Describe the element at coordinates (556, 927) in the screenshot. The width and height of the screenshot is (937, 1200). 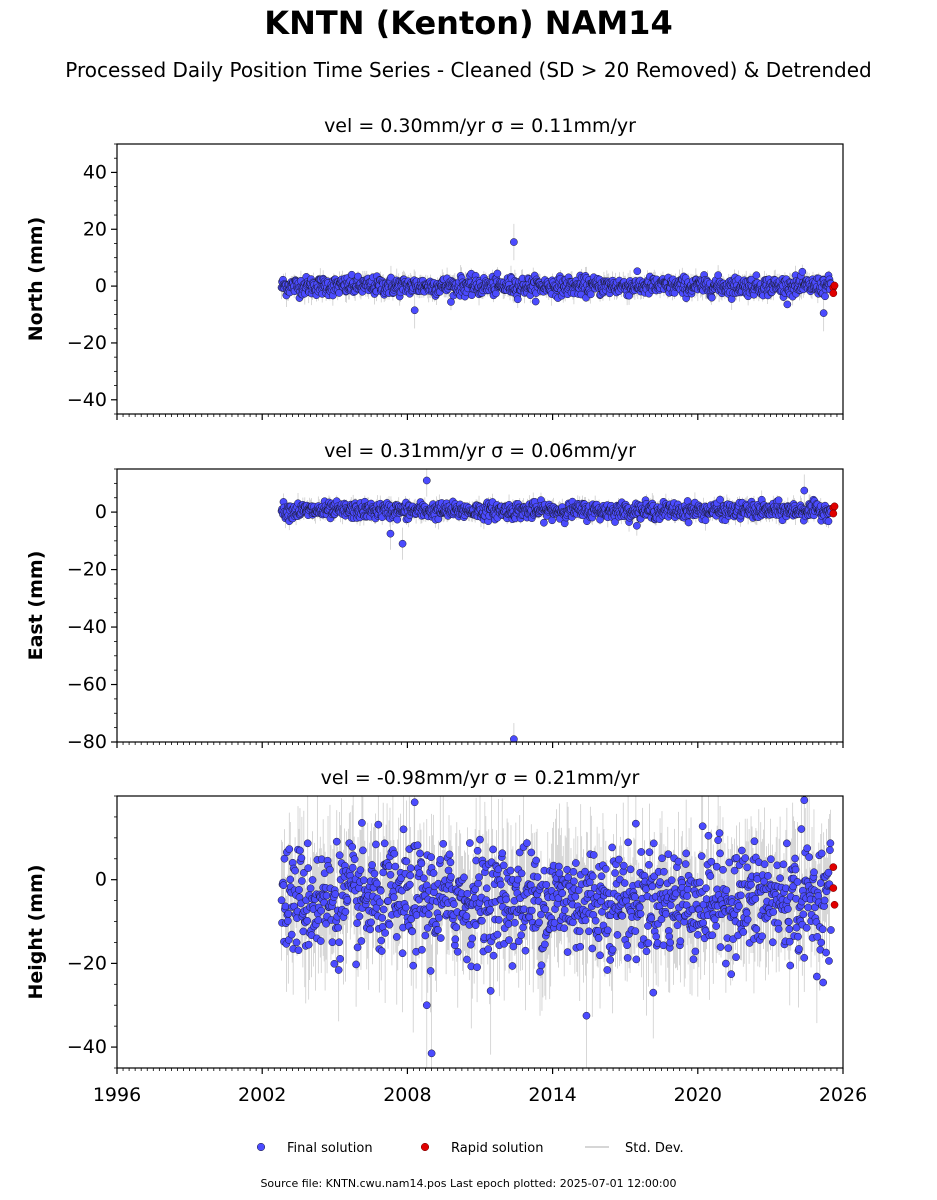
I see `final-solution-points` at that location.